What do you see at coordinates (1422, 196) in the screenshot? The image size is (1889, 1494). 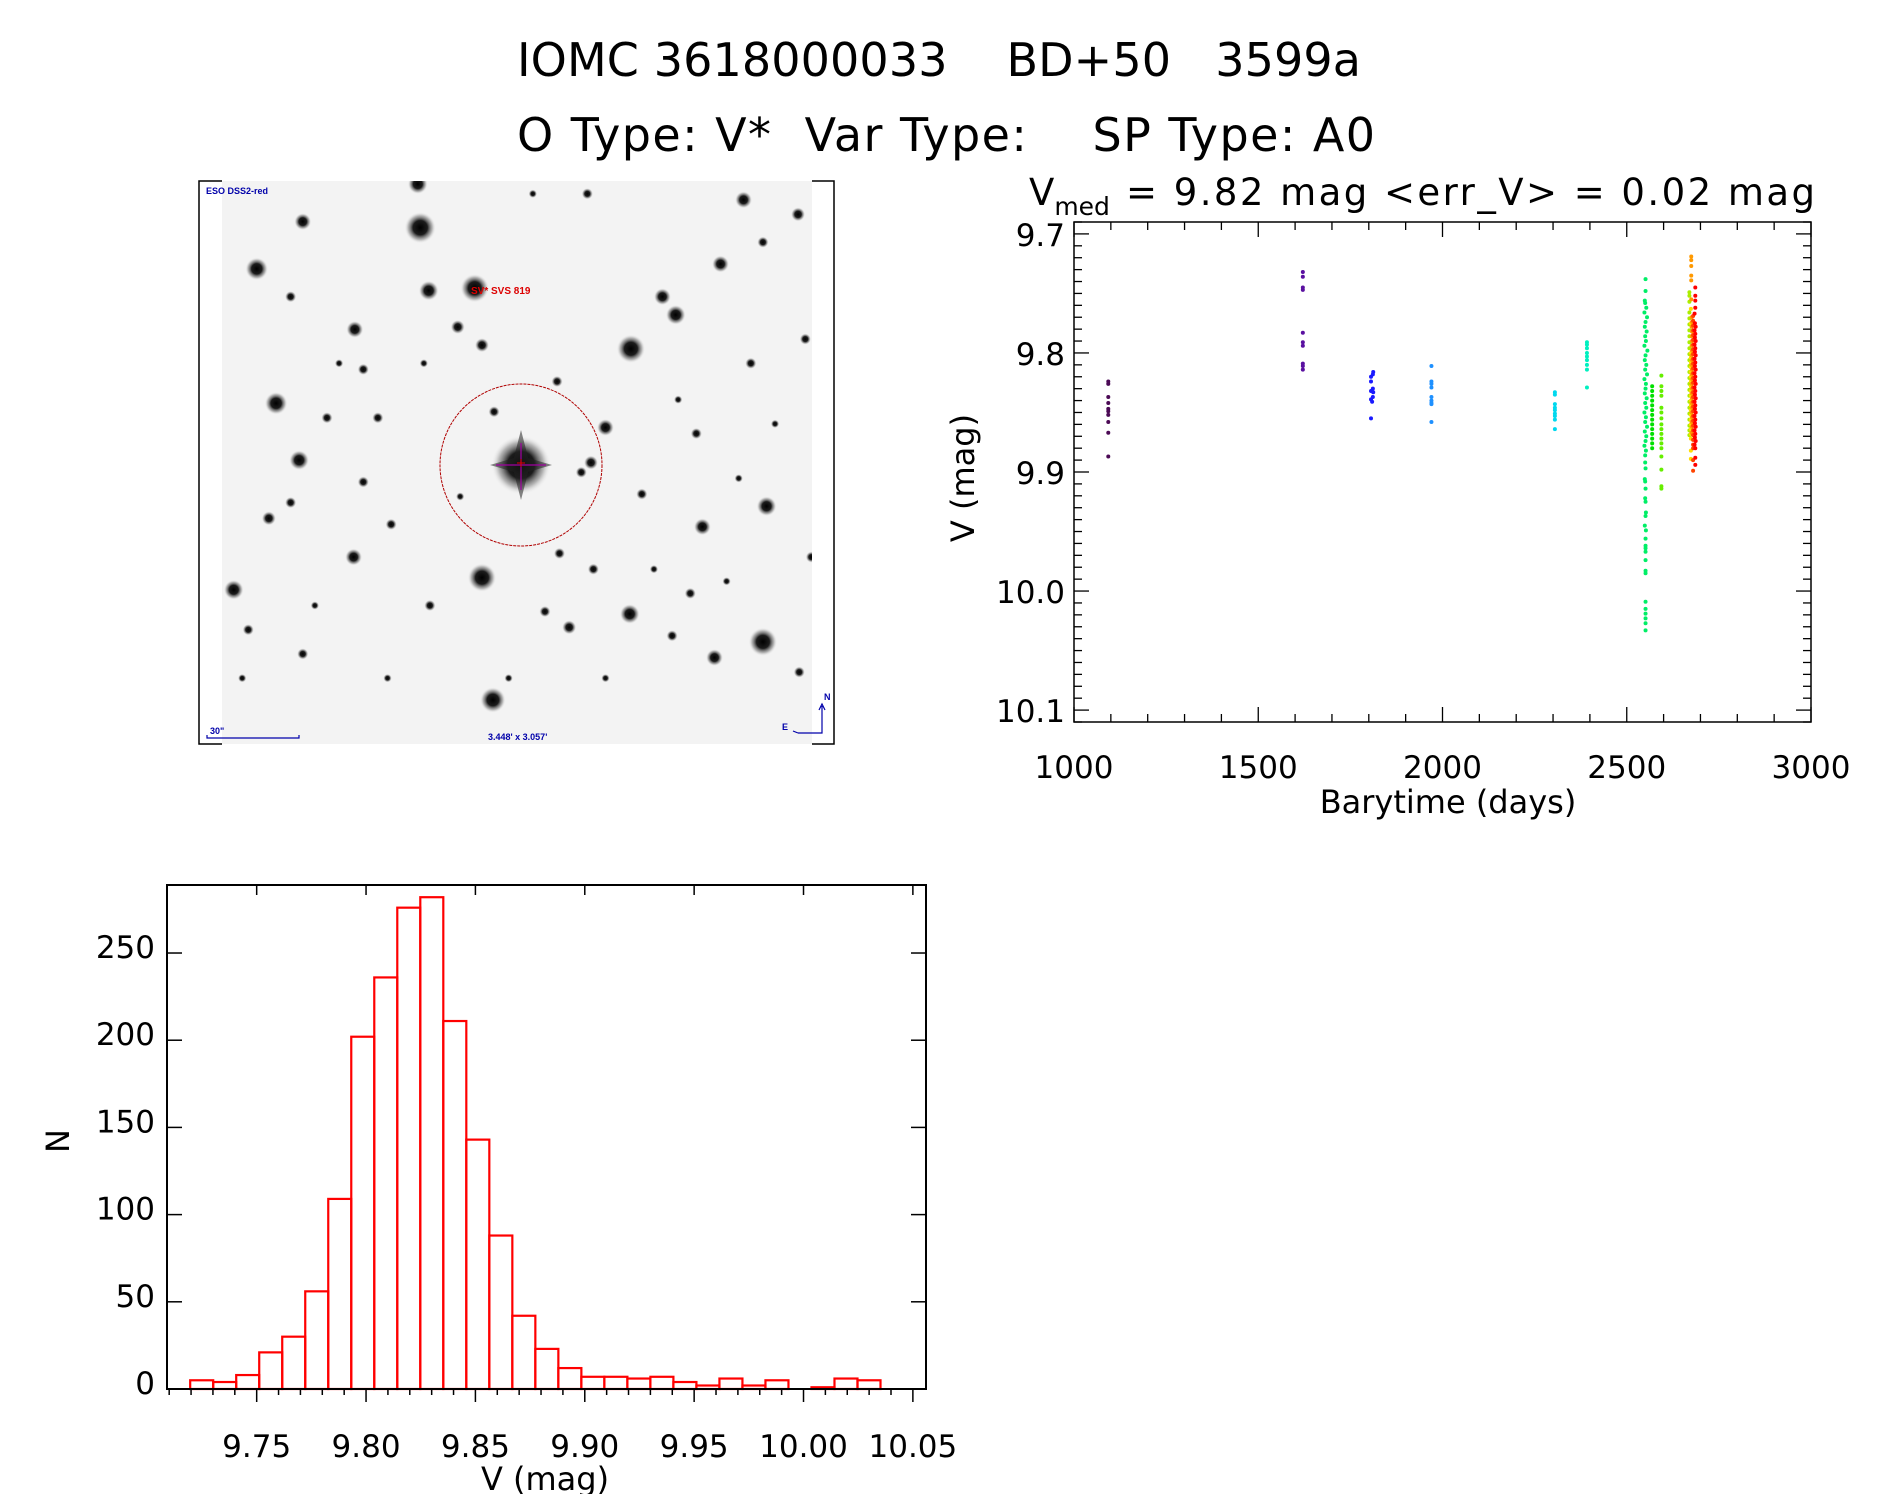 I see `light-curve-title: Vmed = 9.82 mag <err_V> = 0.02 mag` at bounding box center [1422, 196].